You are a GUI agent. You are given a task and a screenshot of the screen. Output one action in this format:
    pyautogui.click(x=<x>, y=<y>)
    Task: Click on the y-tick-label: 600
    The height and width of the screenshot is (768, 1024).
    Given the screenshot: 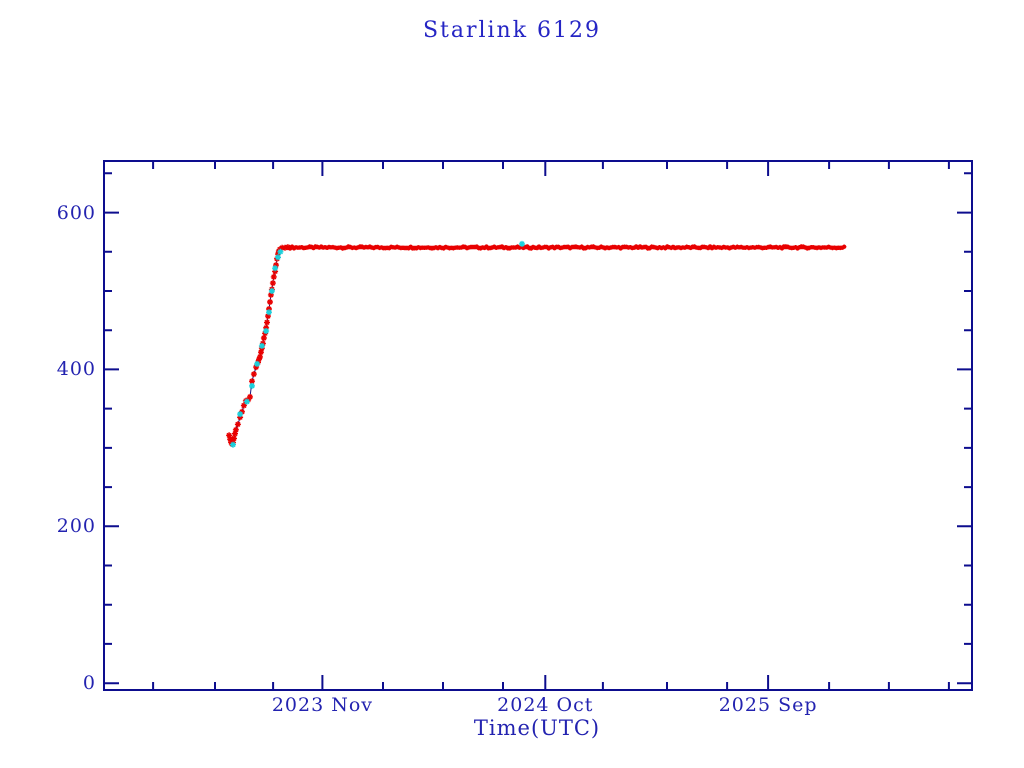 What is the action you would take?
    pyautogui.click(x=76, y=212)
    